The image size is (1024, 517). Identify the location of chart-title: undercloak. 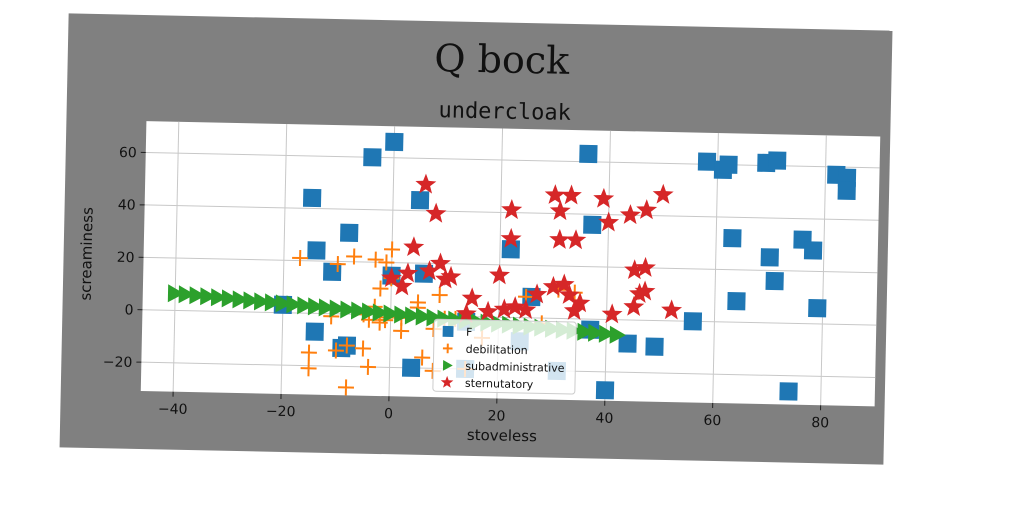
(504, 112).